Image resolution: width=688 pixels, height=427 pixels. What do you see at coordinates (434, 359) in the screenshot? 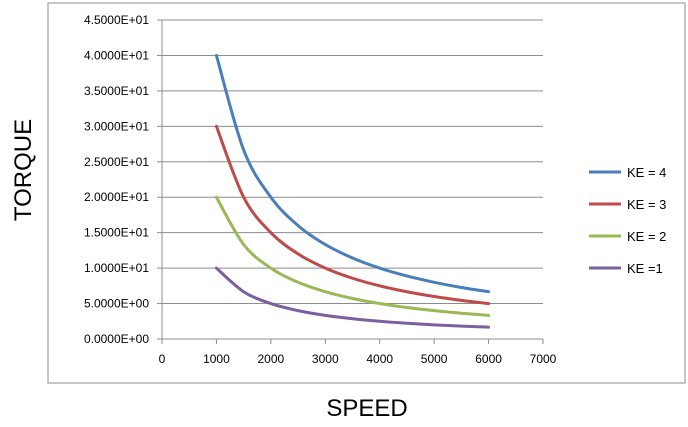
I see `x-tick-label: 5000` at bounding box center [434, 359].